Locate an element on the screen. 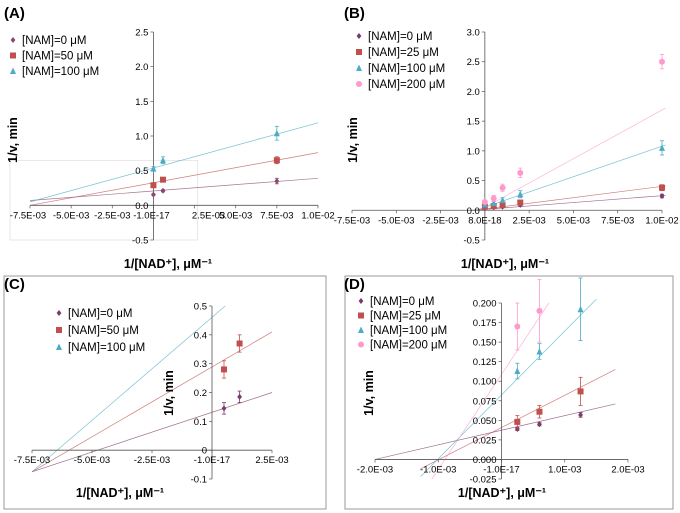 The width and height of the screenshot is (680, 513). y-tick-label: 0.050 is located at coordinates (485, 421).